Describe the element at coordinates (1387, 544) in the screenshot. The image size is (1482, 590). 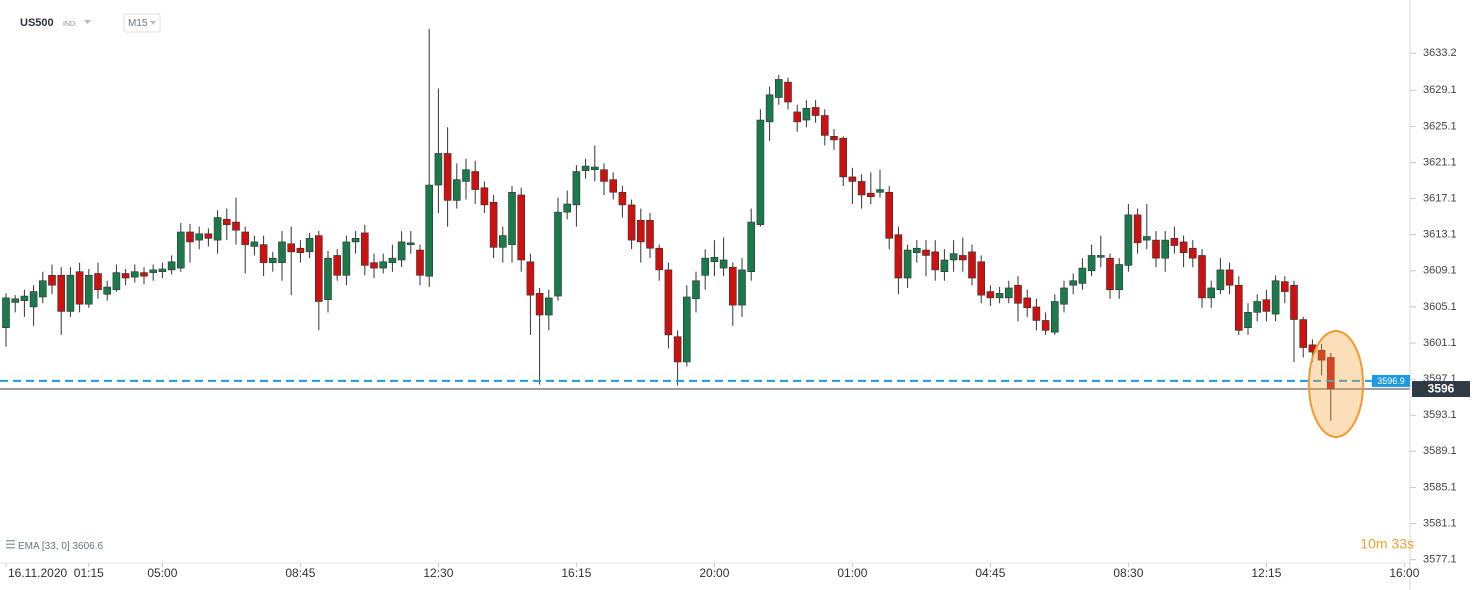
I see `countdown: 10m 33s` at that location.